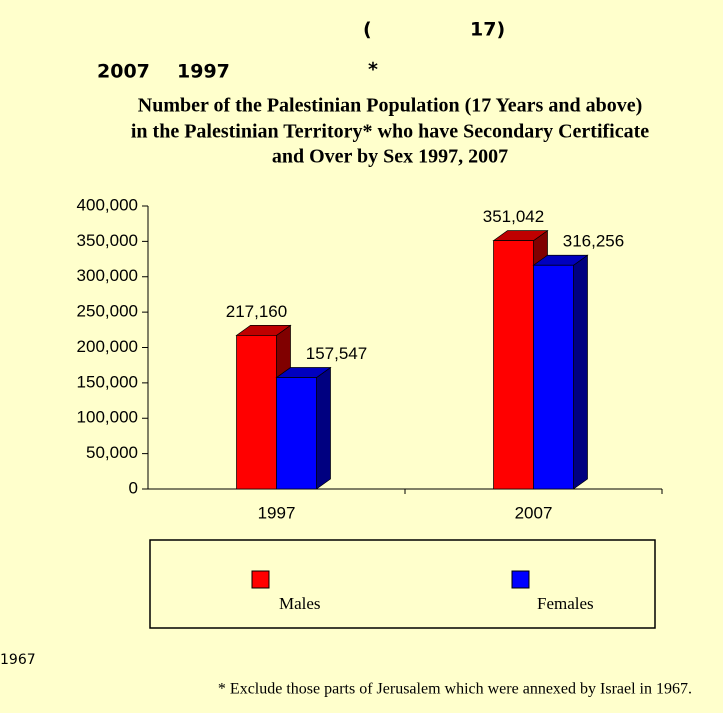 Image resolution: width=723 pixels, height=713 pixels. Describe the element at coordinates (534, 512) in the screenshot. I see `x-tick-label: 2007` at that location.